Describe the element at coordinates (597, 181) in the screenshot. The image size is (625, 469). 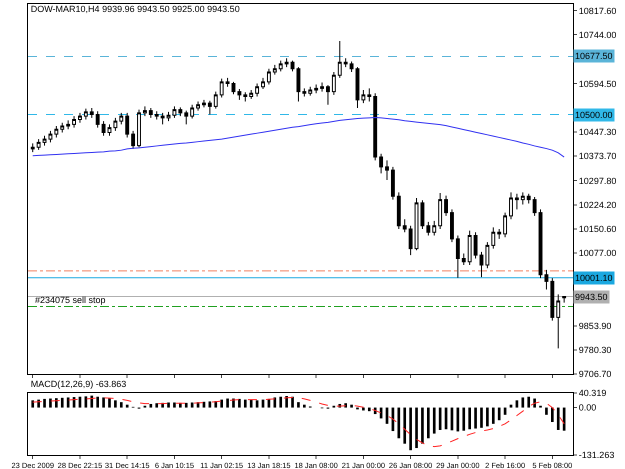
I see `y-tick-label: 10297.80` at that location.